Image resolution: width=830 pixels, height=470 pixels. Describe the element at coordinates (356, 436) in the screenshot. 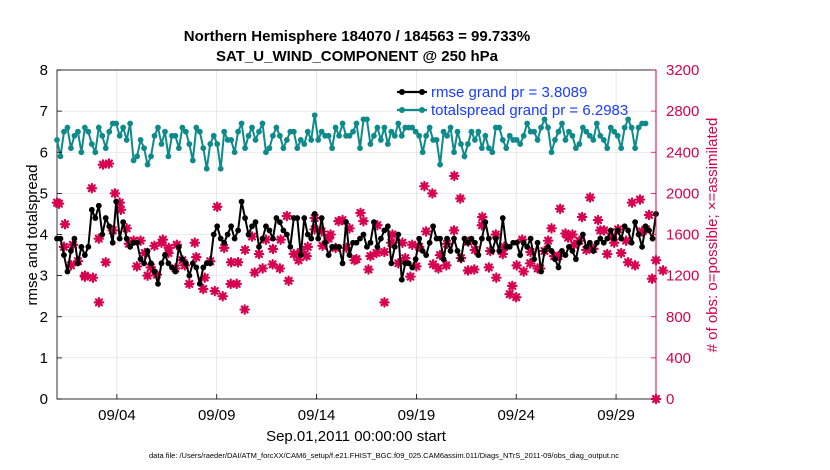

I see `x-axis-label: Sep.01,2011 00:00:00 start` at that location.